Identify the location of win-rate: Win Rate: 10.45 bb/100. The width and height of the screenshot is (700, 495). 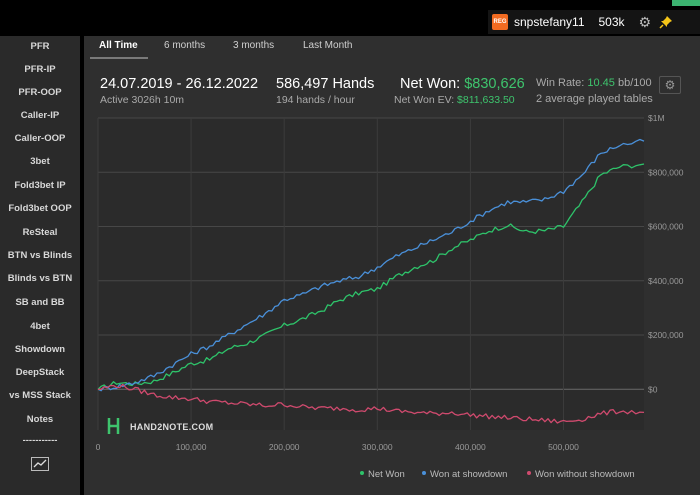
(594, 83).